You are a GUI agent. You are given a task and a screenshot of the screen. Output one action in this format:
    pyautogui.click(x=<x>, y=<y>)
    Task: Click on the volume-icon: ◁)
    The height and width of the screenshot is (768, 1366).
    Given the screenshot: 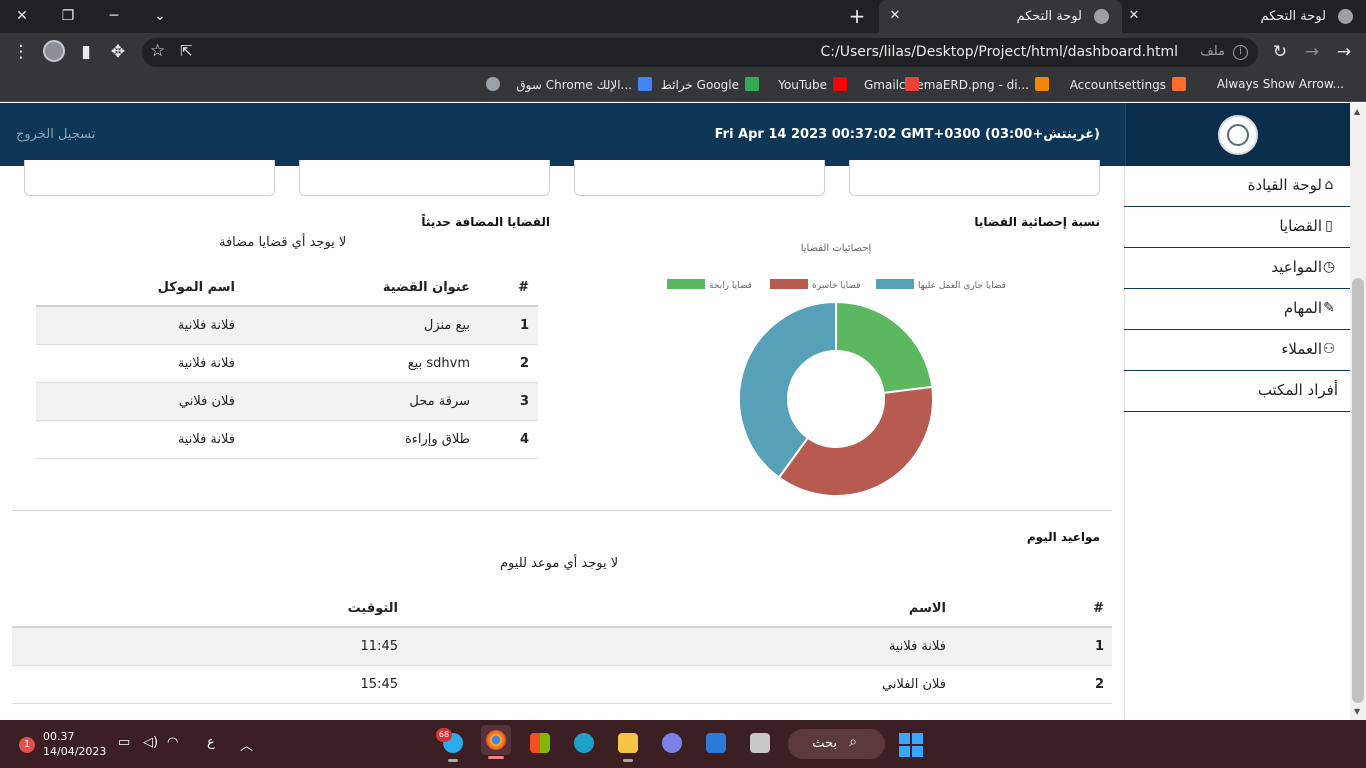 What is the action you would take?
    pyautogui.click(x=151, y=742)
    